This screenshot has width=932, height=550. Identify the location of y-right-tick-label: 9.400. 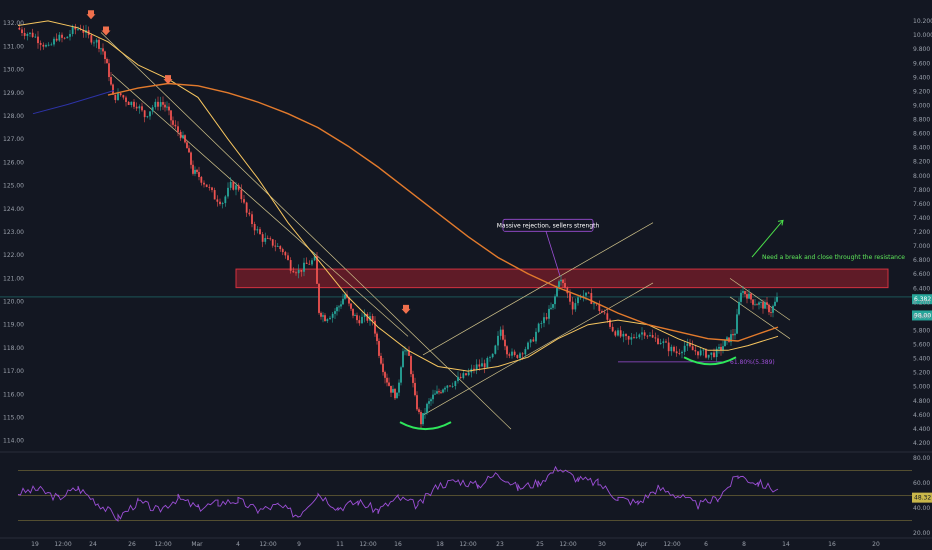
(921, 77).